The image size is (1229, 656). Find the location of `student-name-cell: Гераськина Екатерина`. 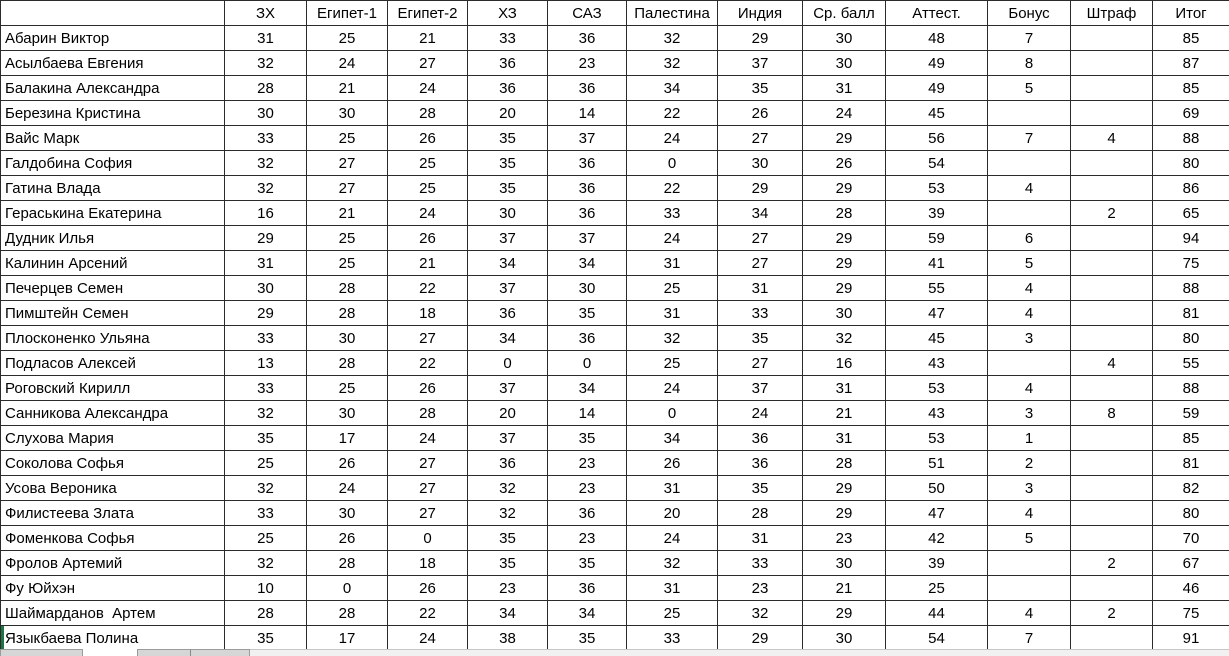

student-name-cell: Гераськина Екатерина is located at coordinates (112, 213).